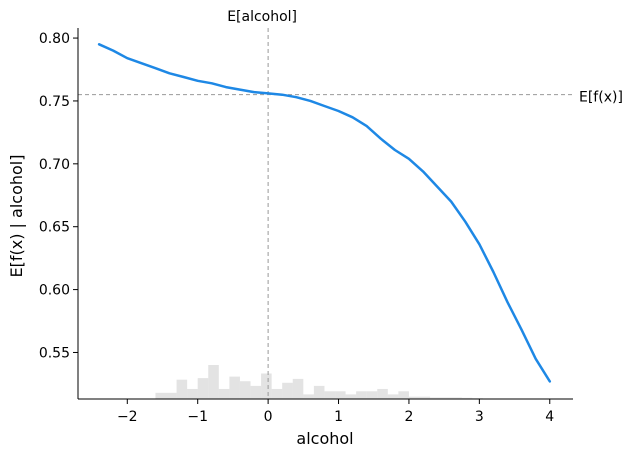  What do you see at coordinates (319, 382) in the screenshot?
I see `histogram` at bounding box center [319, 382].